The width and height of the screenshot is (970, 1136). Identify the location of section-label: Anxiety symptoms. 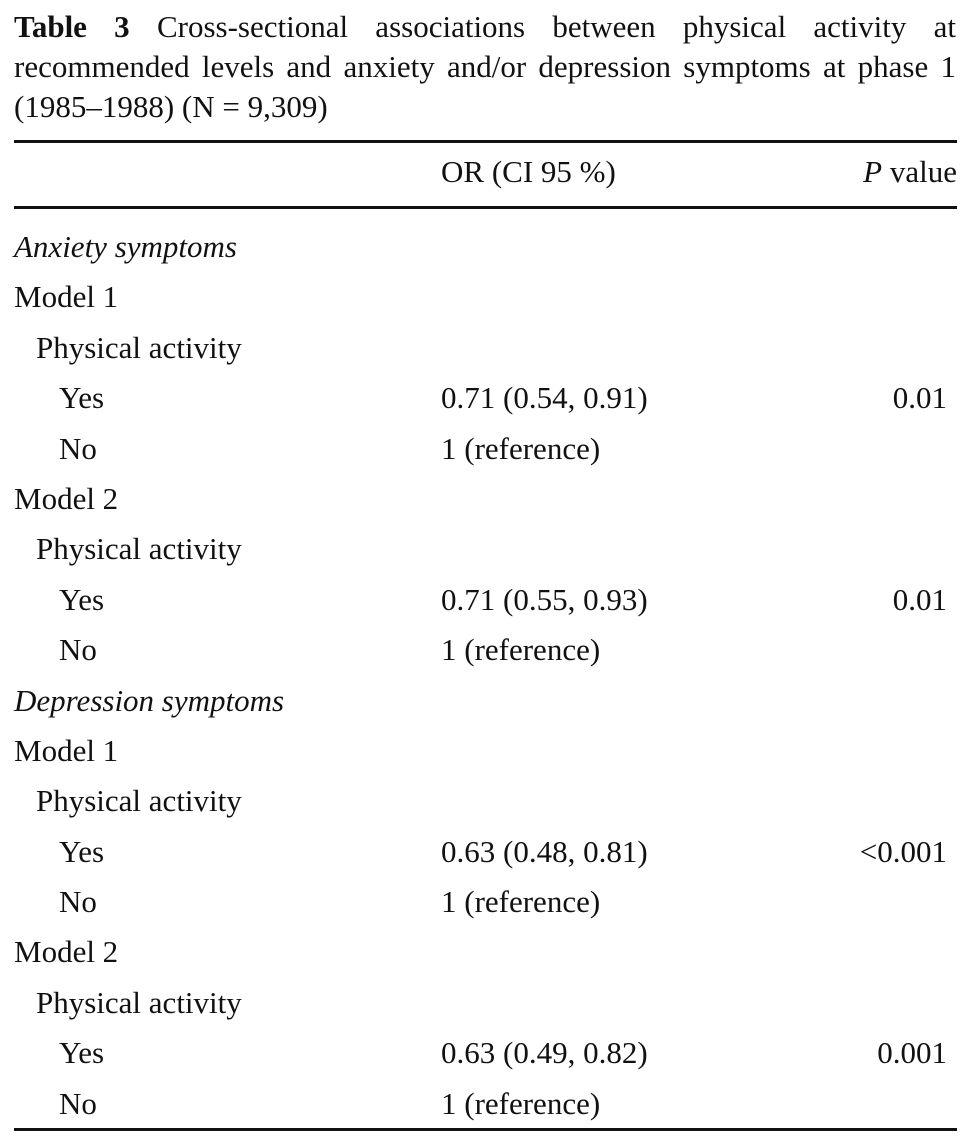
(125, 246).